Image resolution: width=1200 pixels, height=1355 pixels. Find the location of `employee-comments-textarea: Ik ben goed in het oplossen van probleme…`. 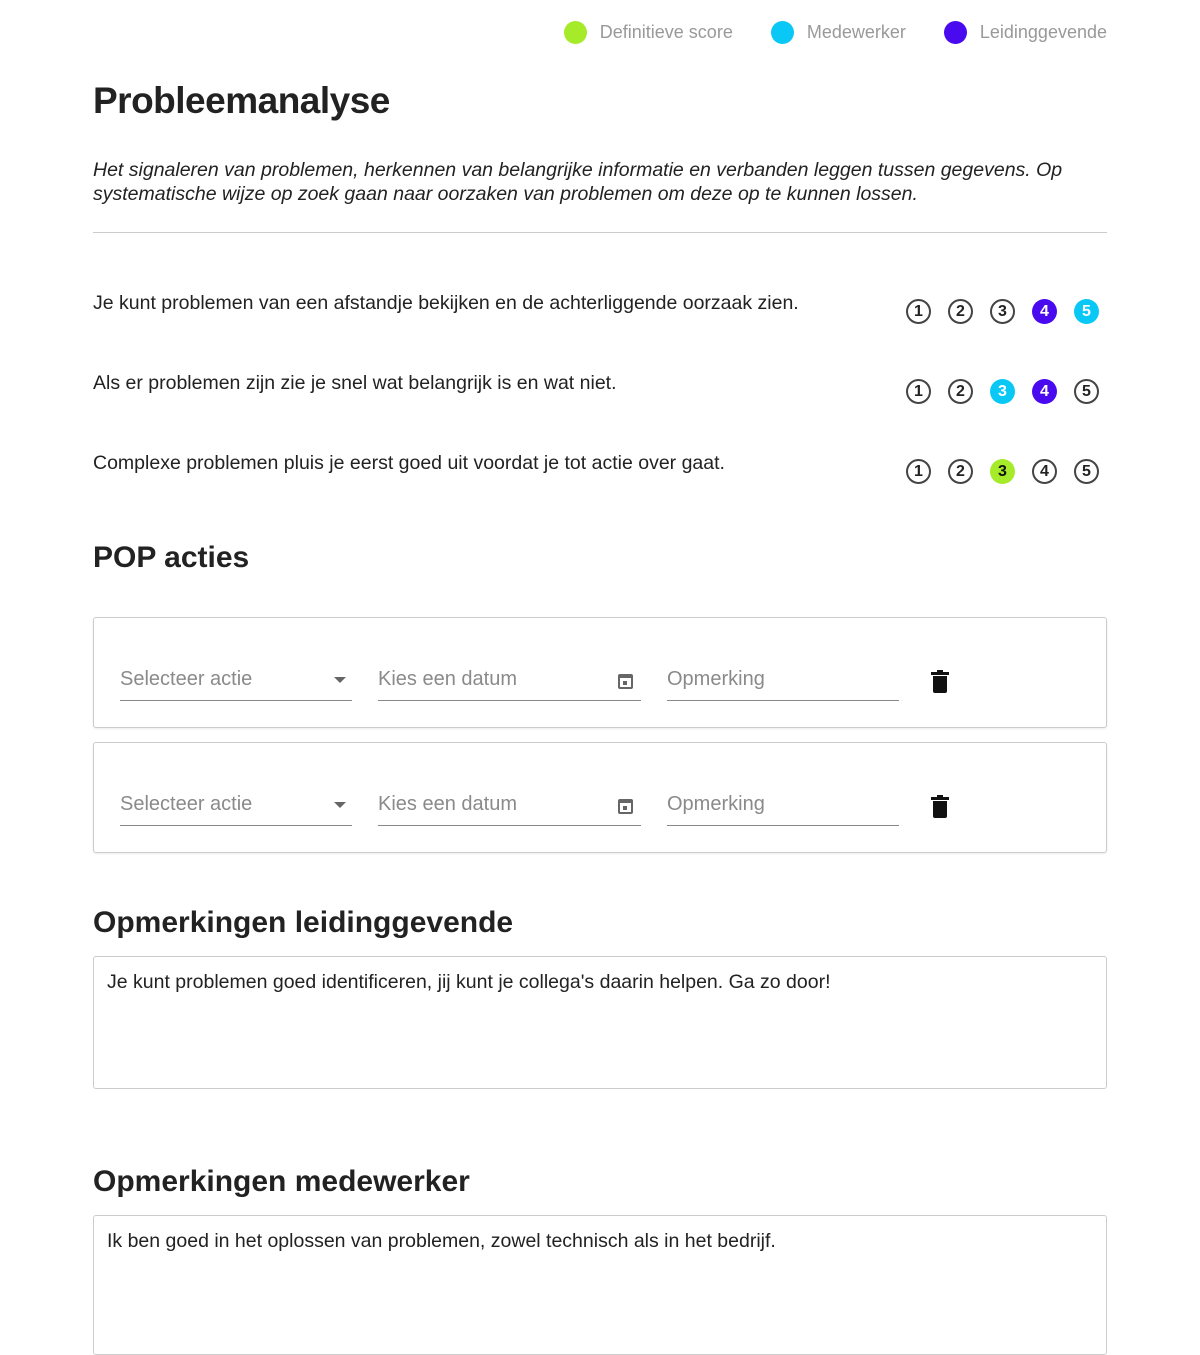

employee-comments-textarea: Ik ben goed in het oplossen van probleme… is located at coordinates (600, 1285).